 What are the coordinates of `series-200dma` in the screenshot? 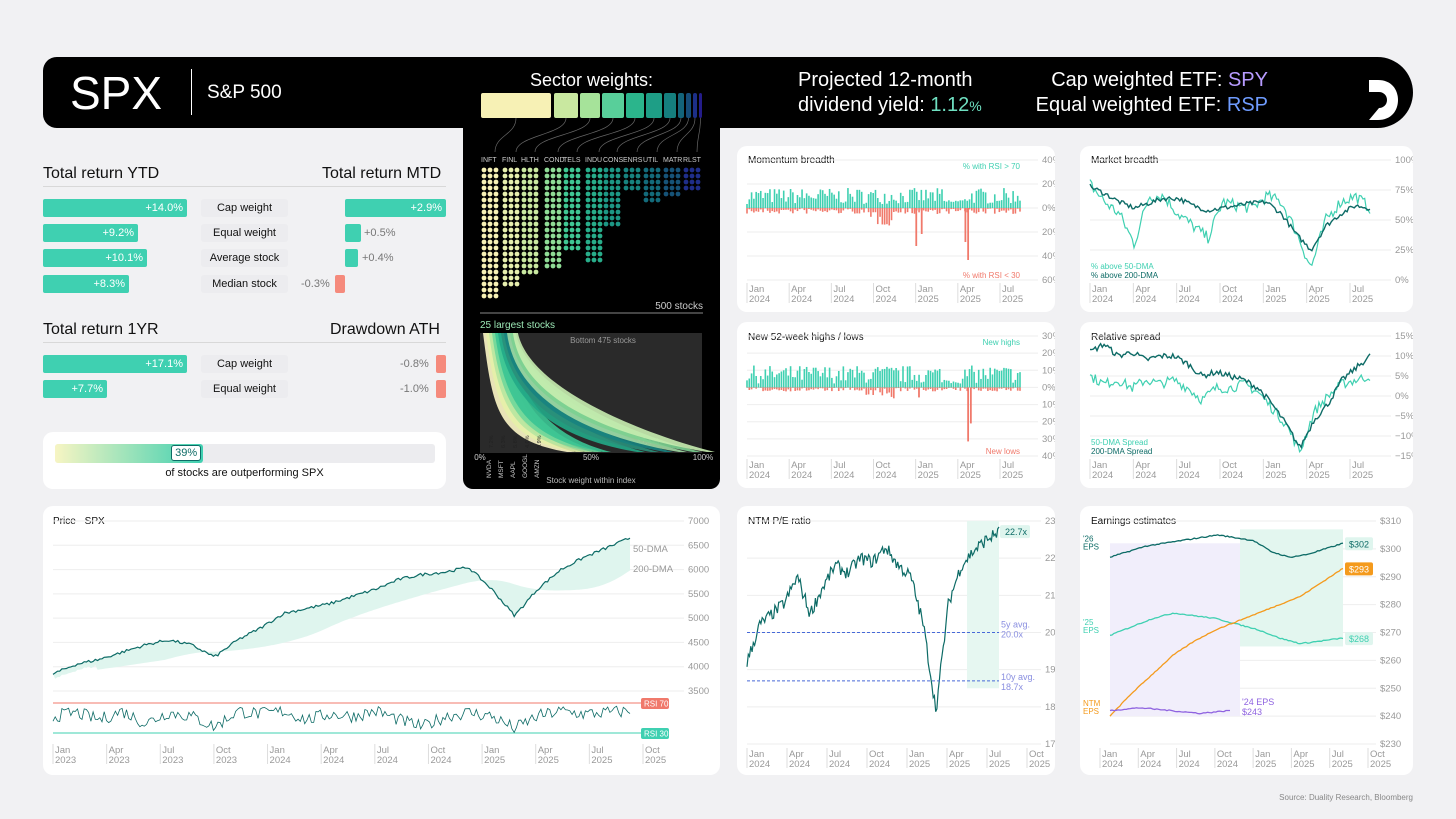 It's located at (1230, 217).